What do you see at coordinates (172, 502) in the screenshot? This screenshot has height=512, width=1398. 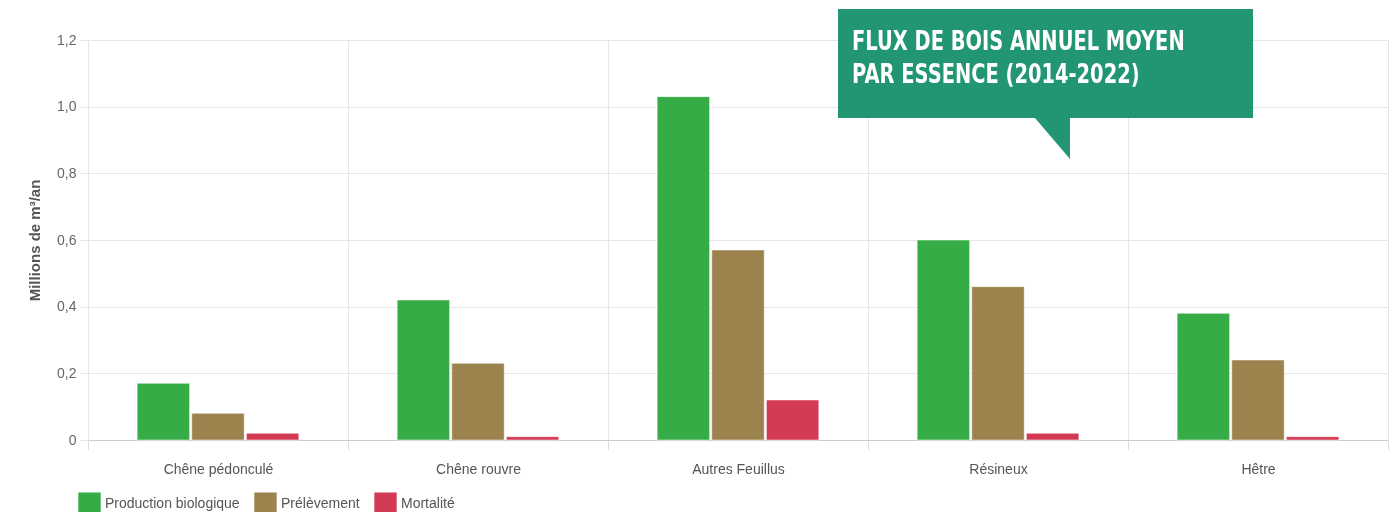 I see `legend-label: Production biologique` at bounding box center [172, 502].